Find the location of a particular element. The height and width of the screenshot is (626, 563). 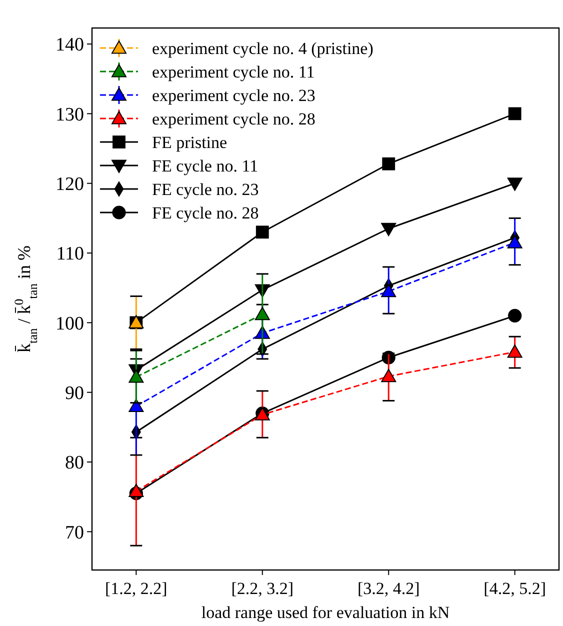

x-axis-title: load range used for evaluation in kN is located at coordinates (325, 612).